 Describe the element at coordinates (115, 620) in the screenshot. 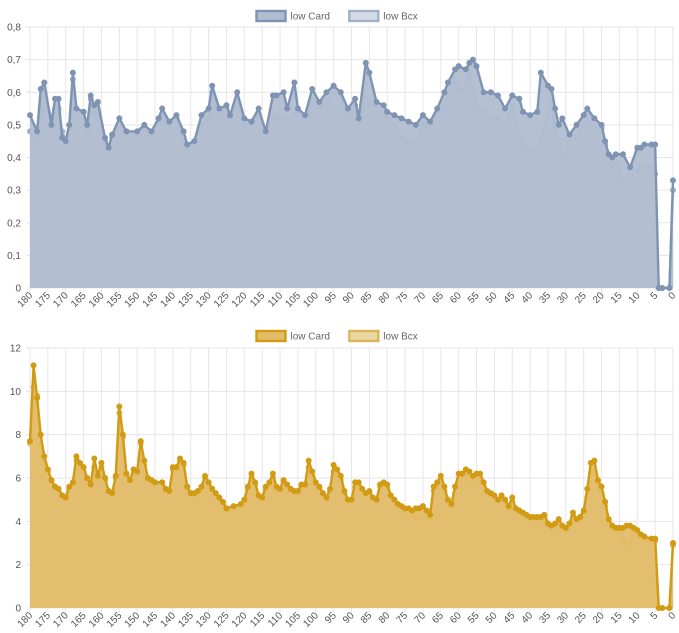

I see `x-tick-label: 155` at that location.